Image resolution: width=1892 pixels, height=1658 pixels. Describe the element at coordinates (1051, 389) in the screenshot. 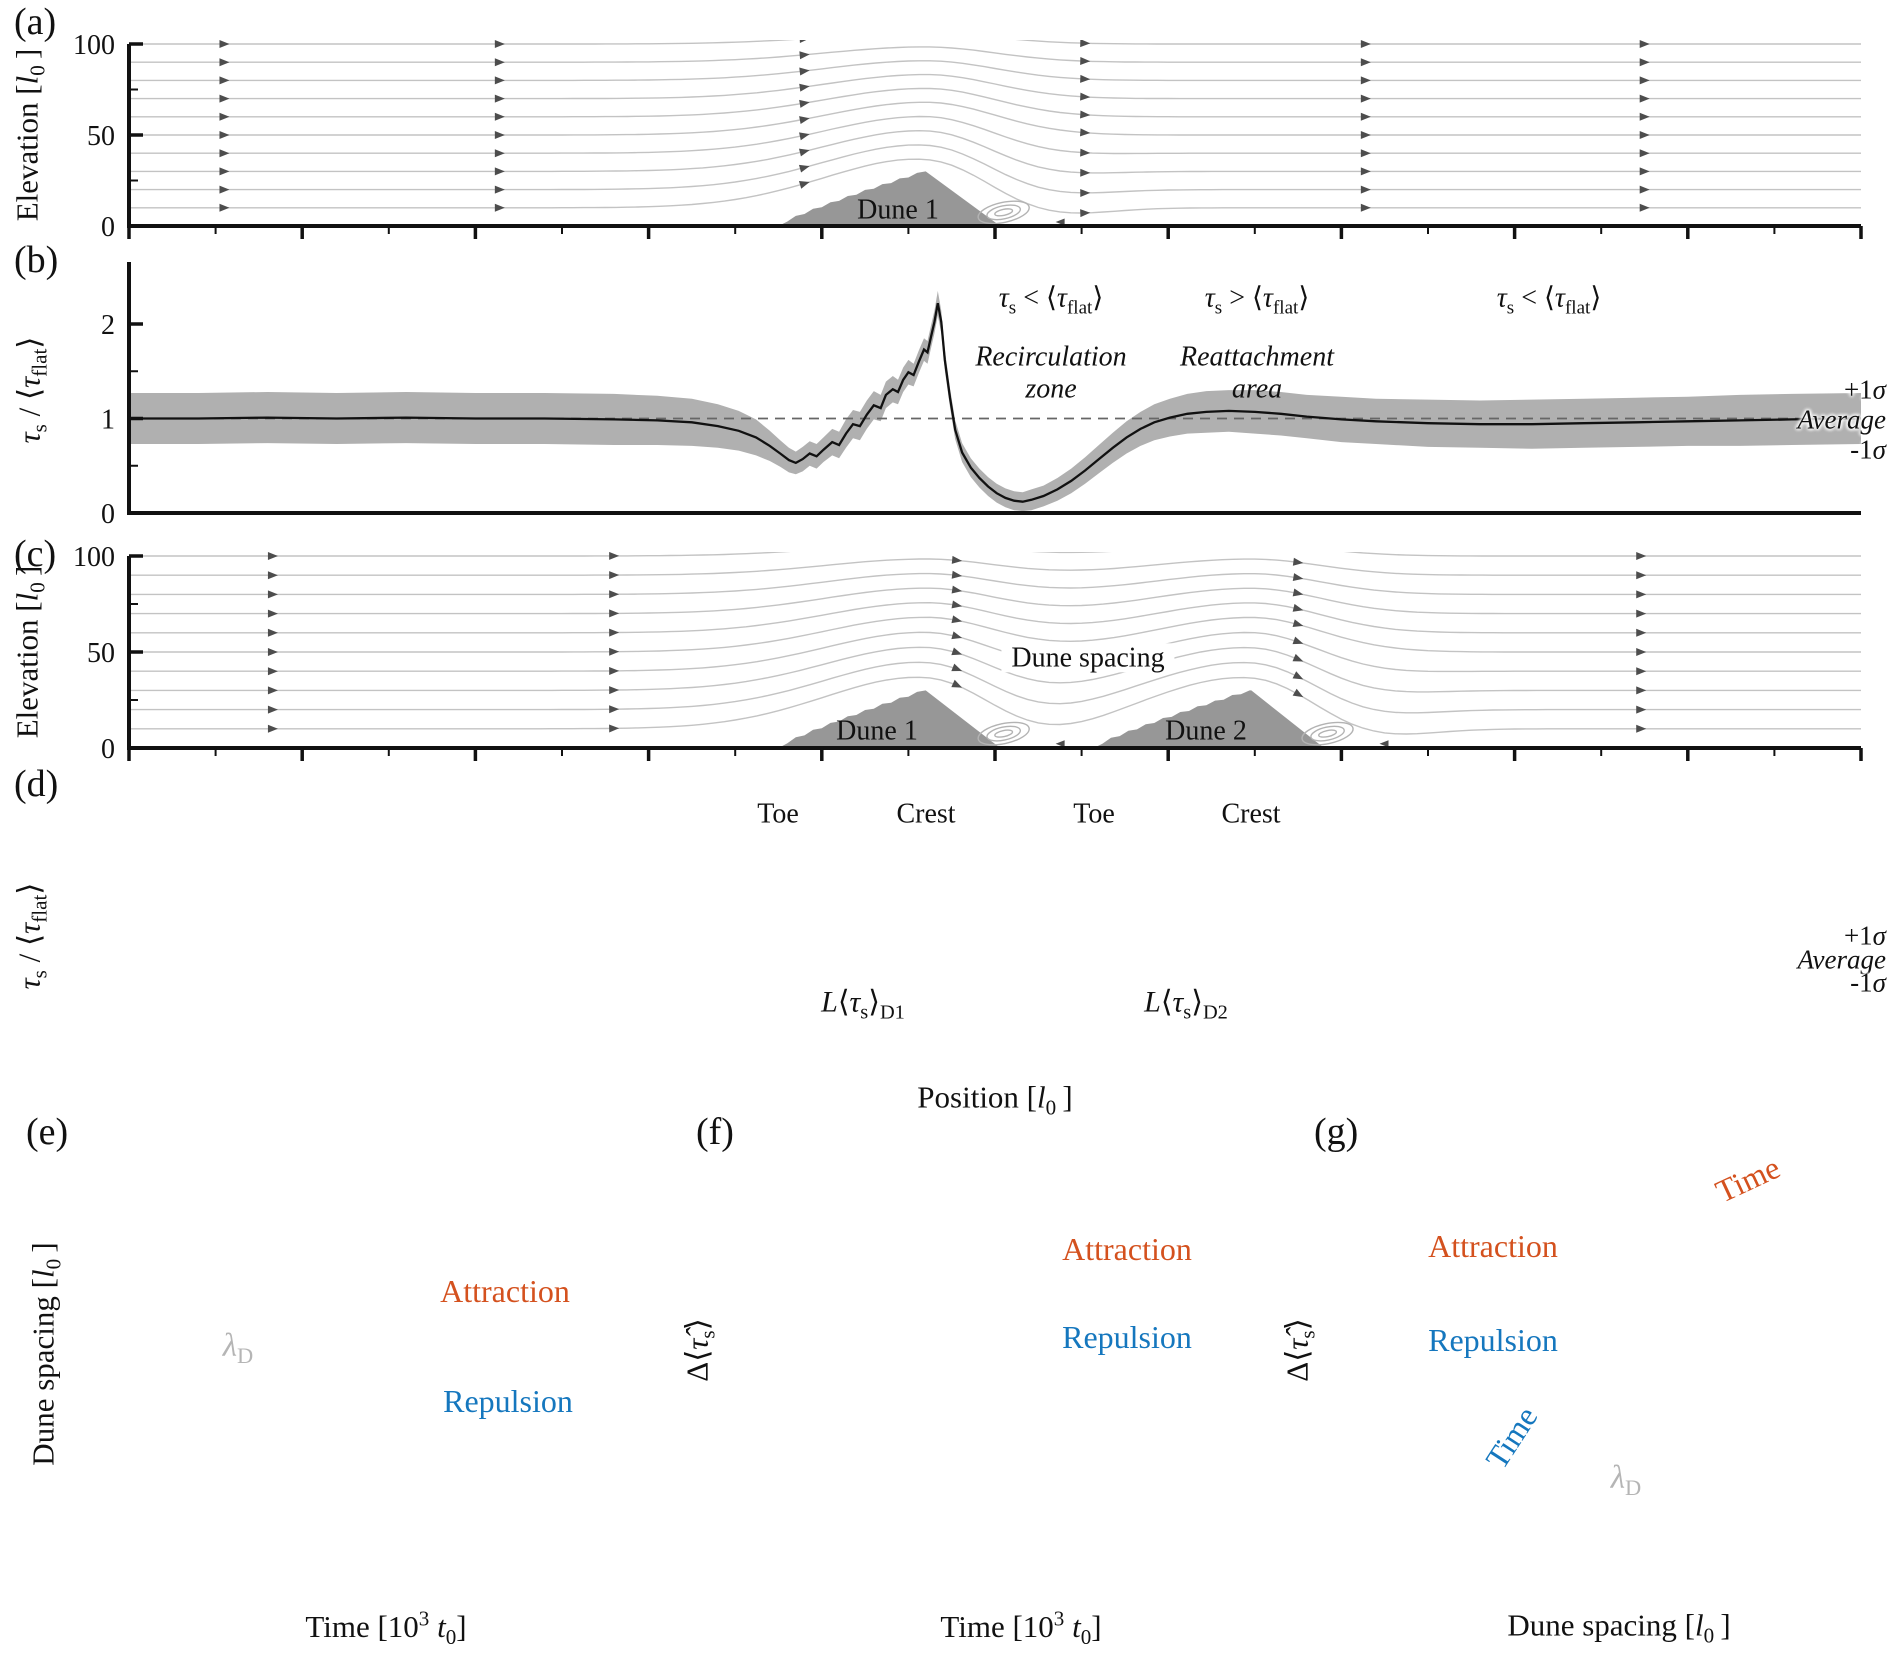

I see `region-caption-zone: zone` at that location.